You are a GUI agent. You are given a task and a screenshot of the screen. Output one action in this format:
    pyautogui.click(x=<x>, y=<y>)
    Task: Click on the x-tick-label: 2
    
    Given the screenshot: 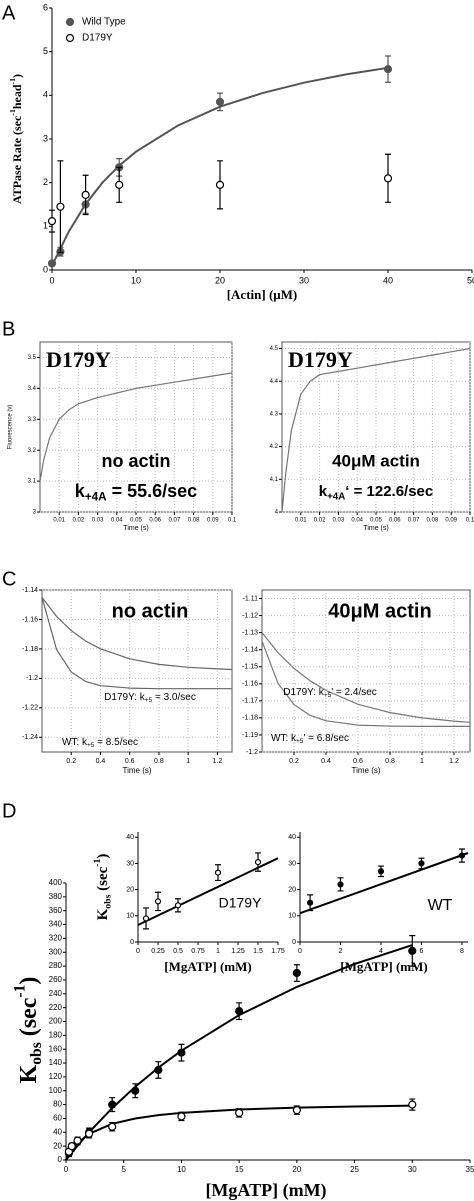 What is the action you would take?
    pyautogui.click(x=341, y=951)
    